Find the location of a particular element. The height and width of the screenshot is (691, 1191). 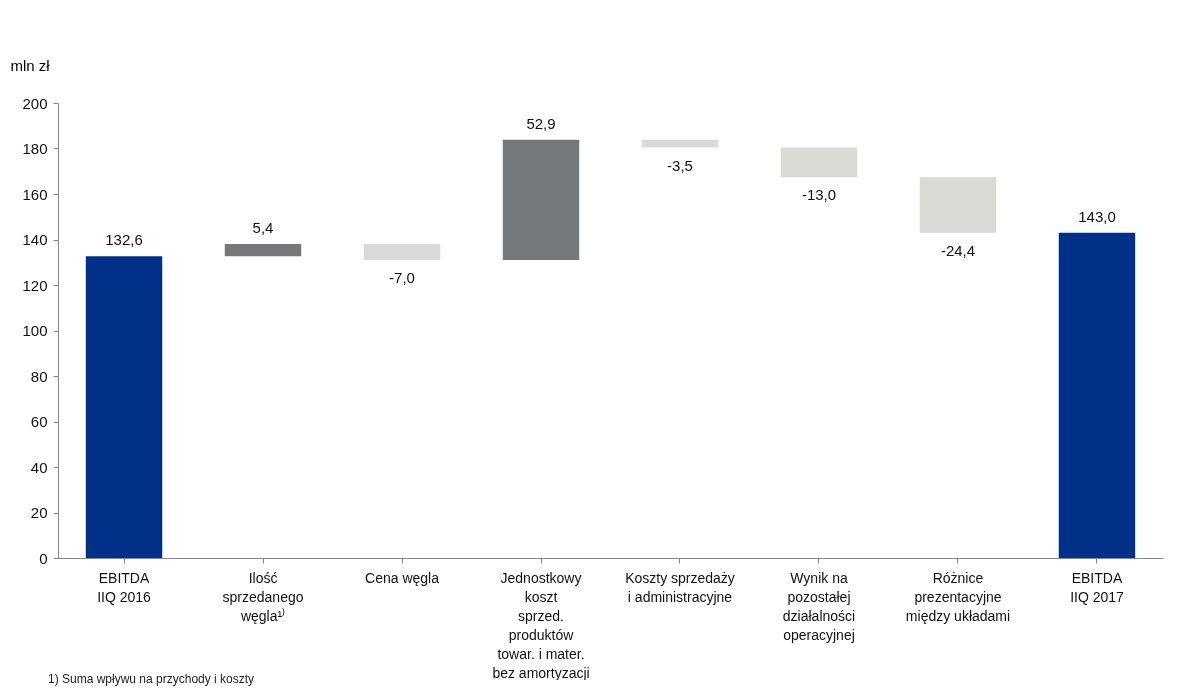

text: 1) Suma wpływu na przychody i koszty is located at coordinates (151, 679).